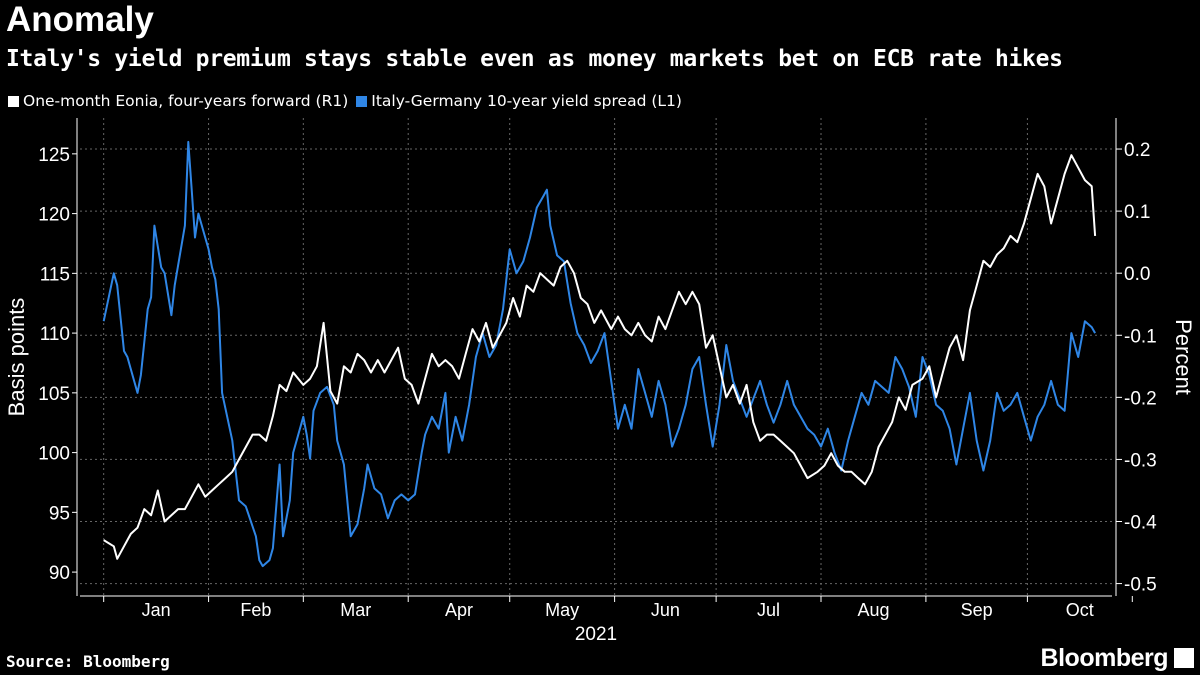  What do you see at coordinates (1140, 336) in the screenshot?
I see `y-right-tick-label: -0.1` at bounding box center [1140, 336].